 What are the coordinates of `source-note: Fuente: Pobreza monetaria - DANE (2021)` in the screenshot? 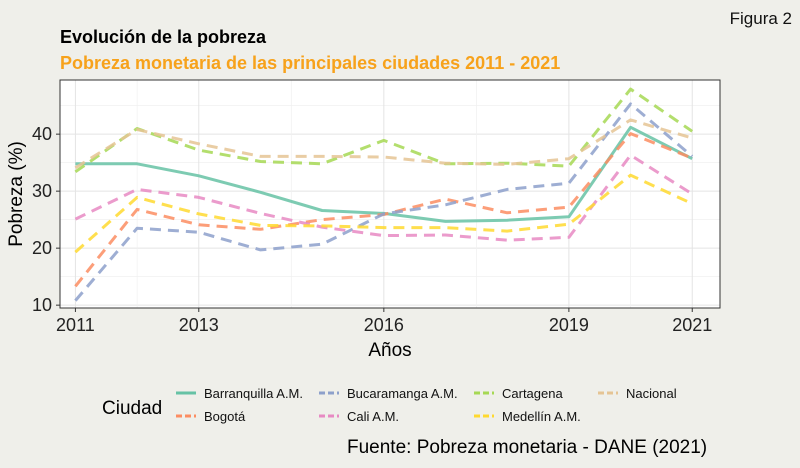 It's located at (527, 447).